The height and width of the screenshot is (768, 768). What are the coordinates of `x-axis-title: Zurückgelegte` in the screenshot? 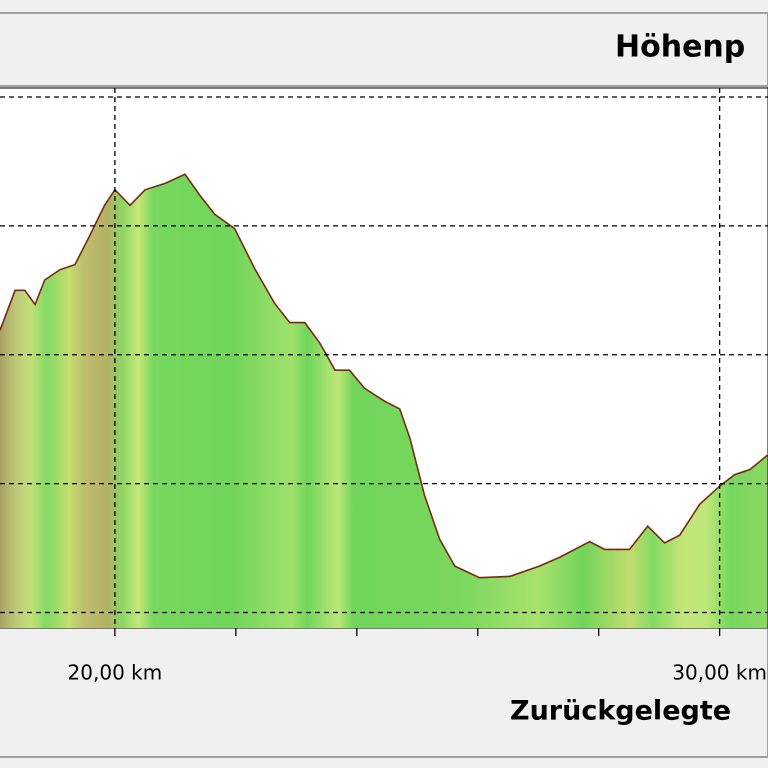 It's located at (620, 711).